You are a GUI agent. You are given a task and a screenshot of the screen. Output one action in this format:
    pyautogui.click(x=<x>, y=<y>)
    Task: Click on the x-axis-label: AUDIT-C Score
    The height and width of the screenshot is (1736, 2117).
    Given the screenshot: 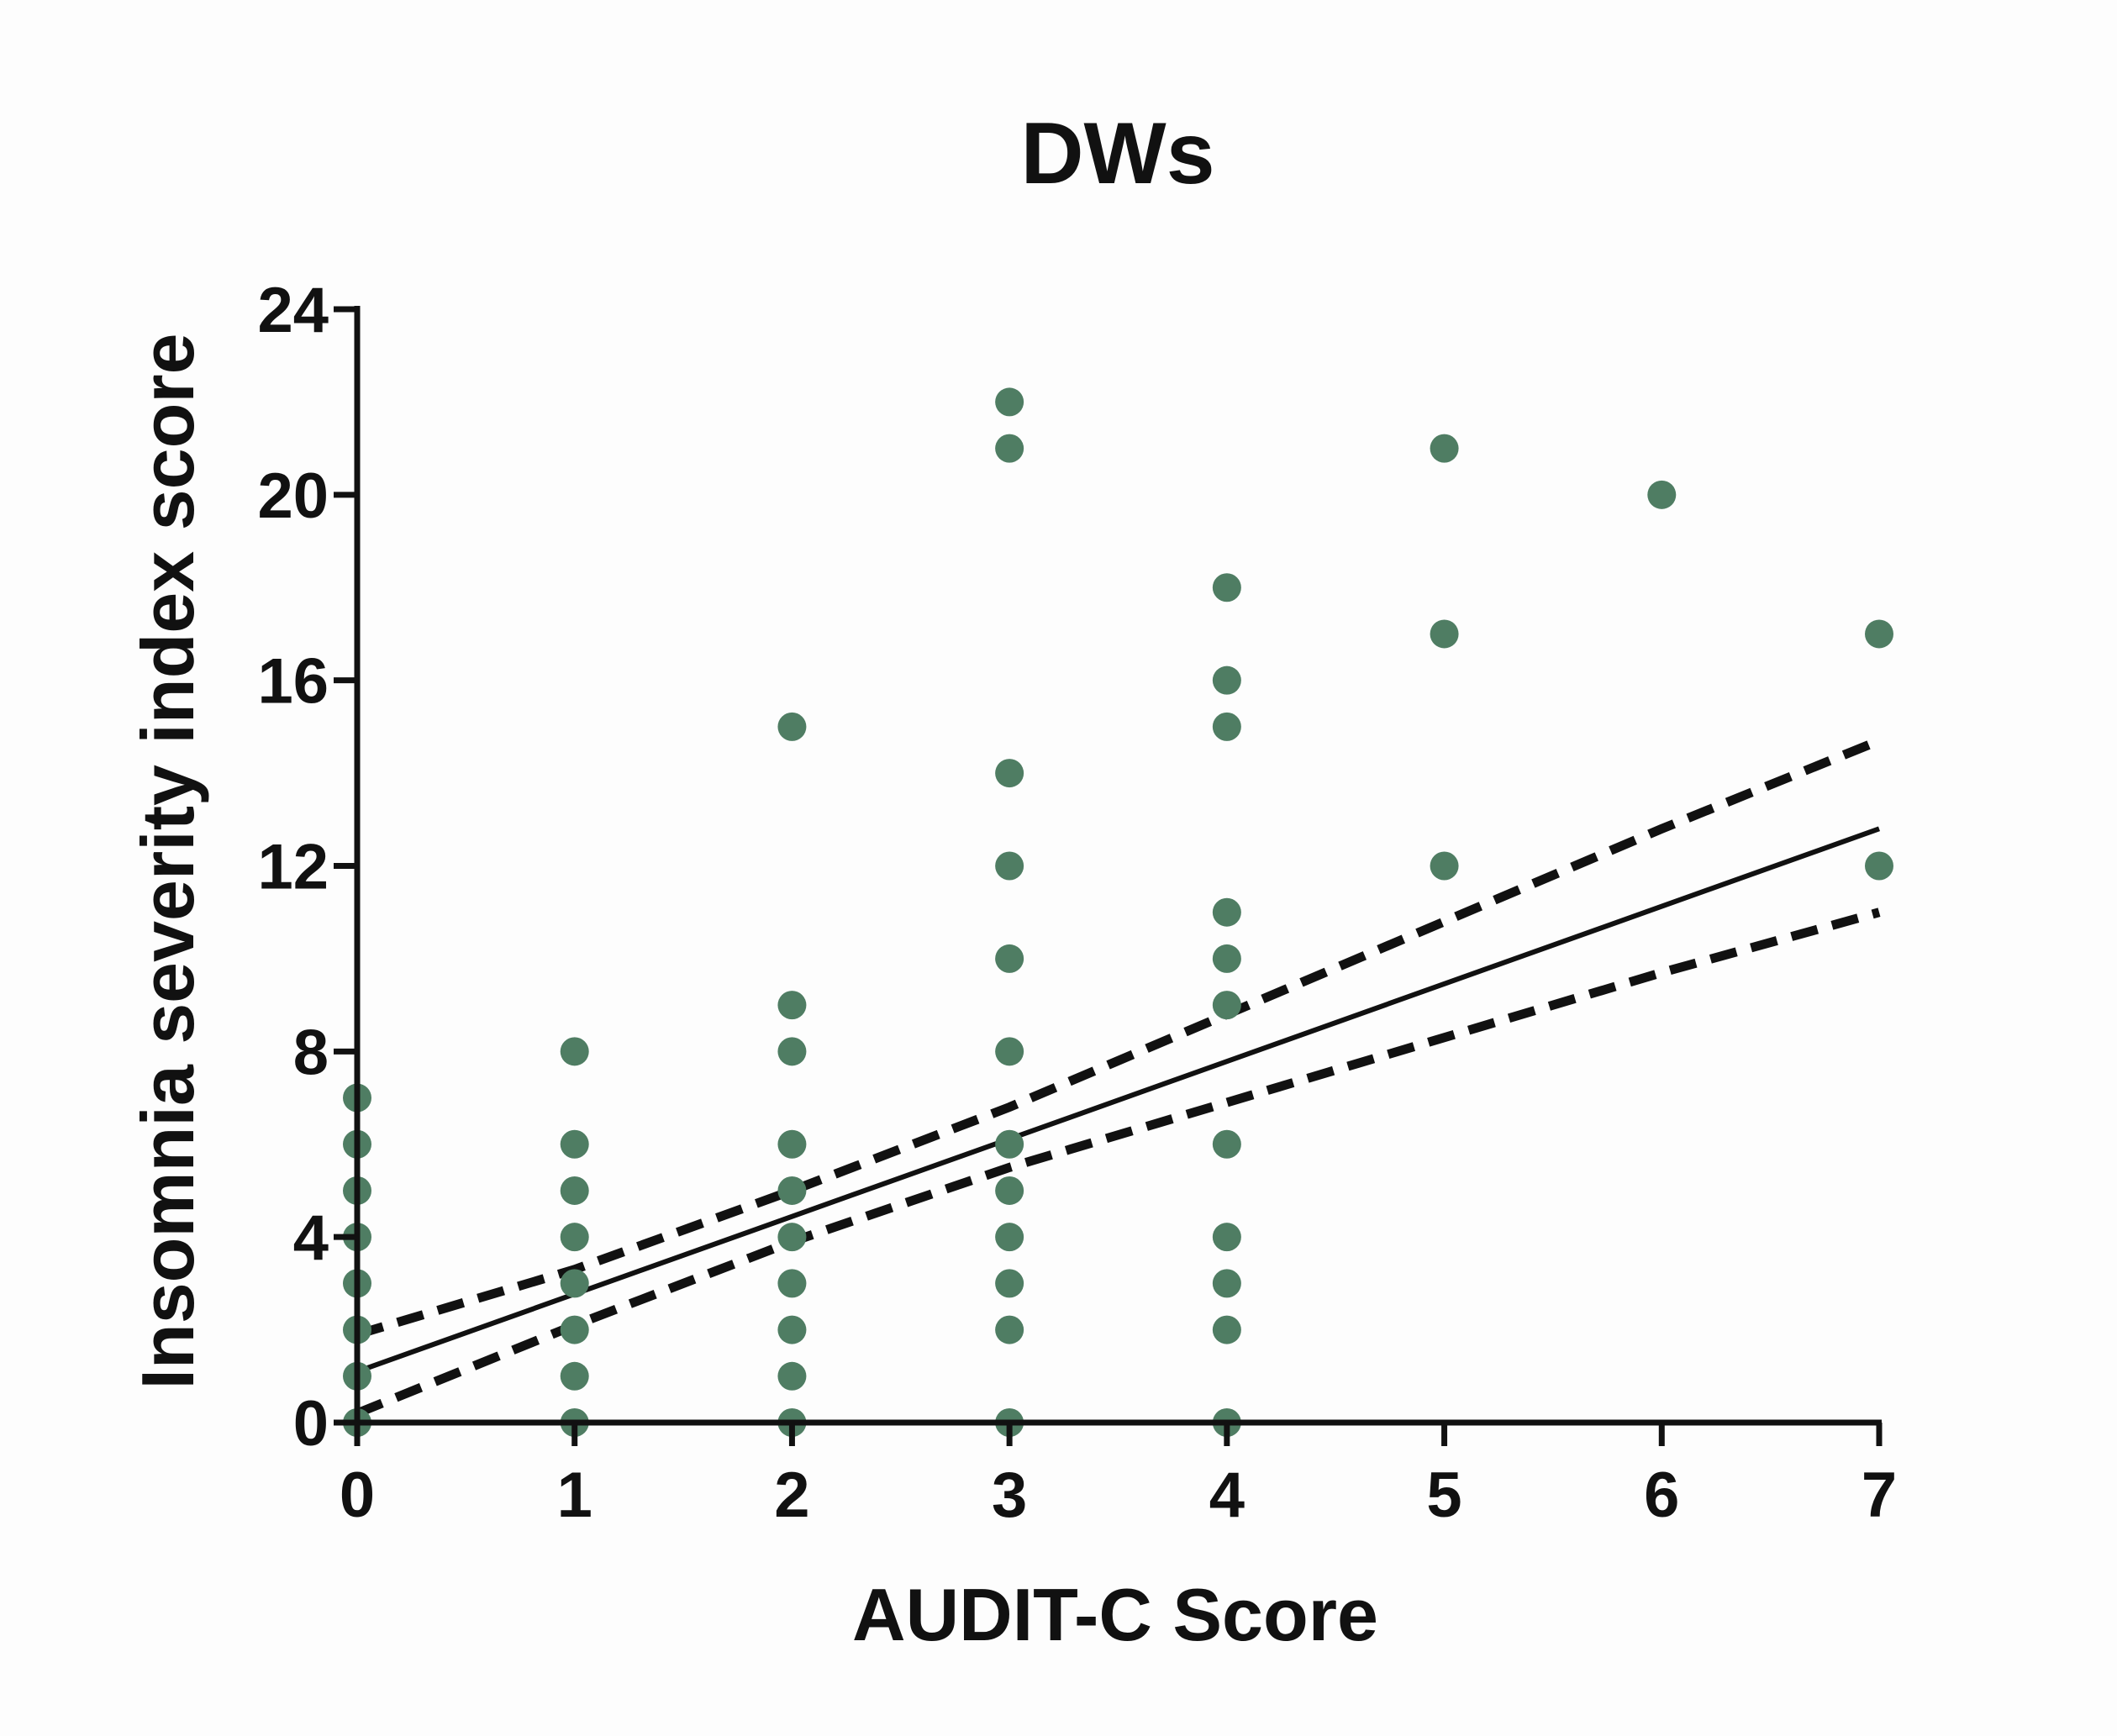 What is the action you would take?
    pyautogui.click(x=1115, y=1614)
    